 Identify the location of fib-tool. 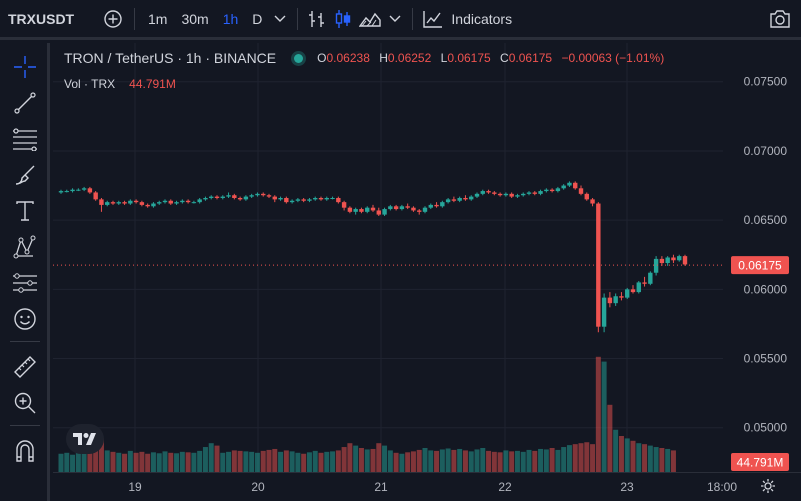
(25, 139).